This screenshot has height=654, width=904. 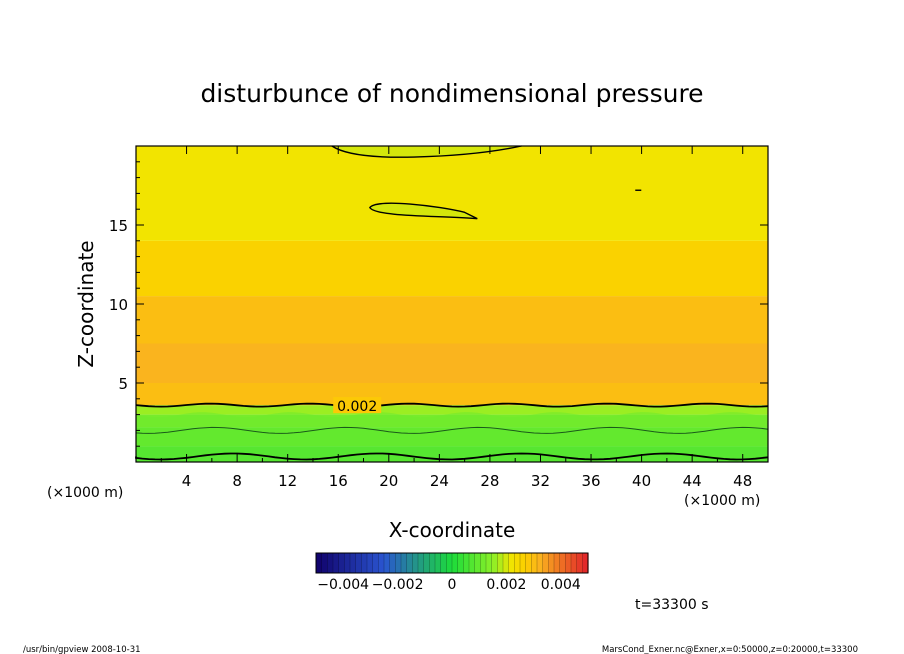 What do you see at coordinates (641, 481) in the screenshot?
I see `x-tick-label: 40` at bounding box center [641, 481].